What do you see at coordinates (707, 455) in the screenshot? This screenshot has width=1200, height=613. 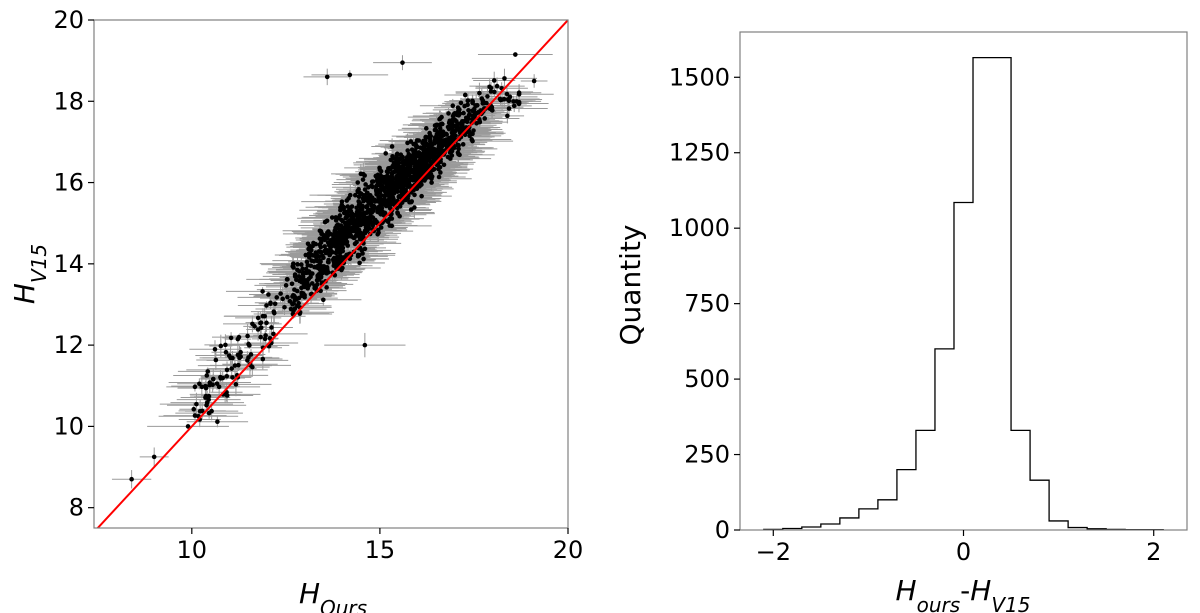 I see `y-tick-label: 250` at bounding box center [707, 455].